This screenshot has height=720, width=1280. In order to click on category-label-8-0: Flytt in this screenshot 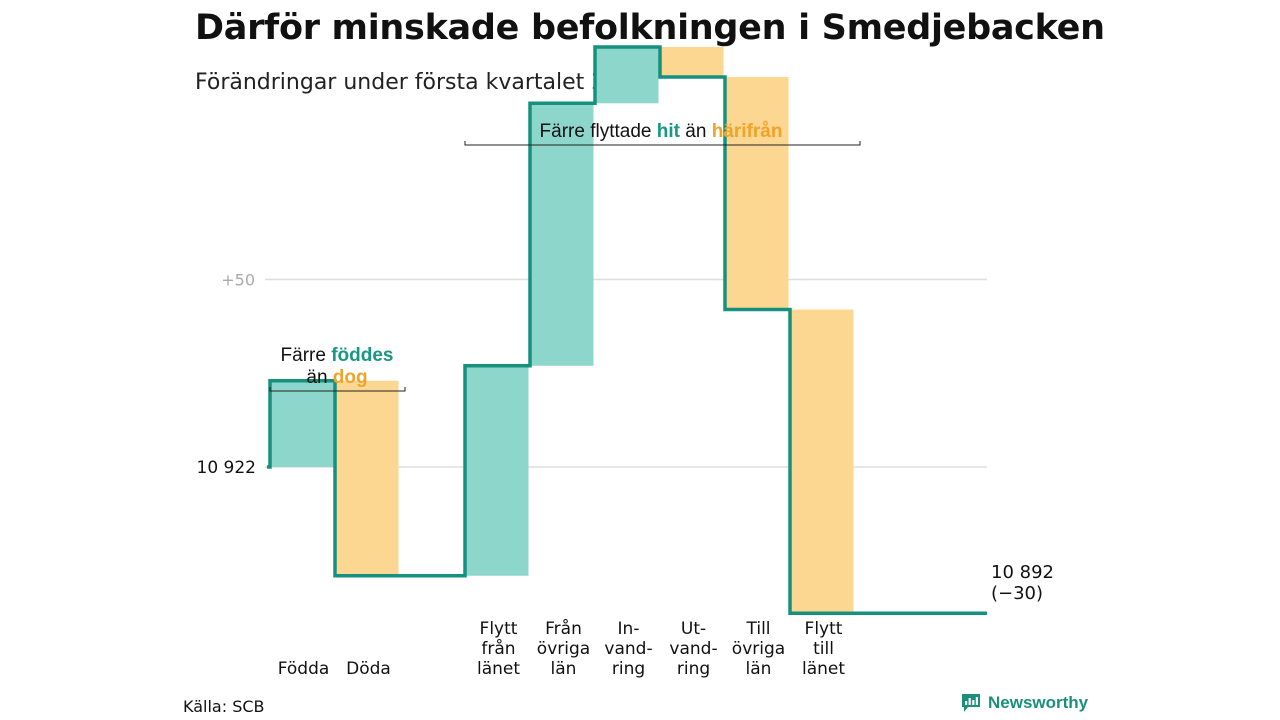, I will do `click(824, 629)`.